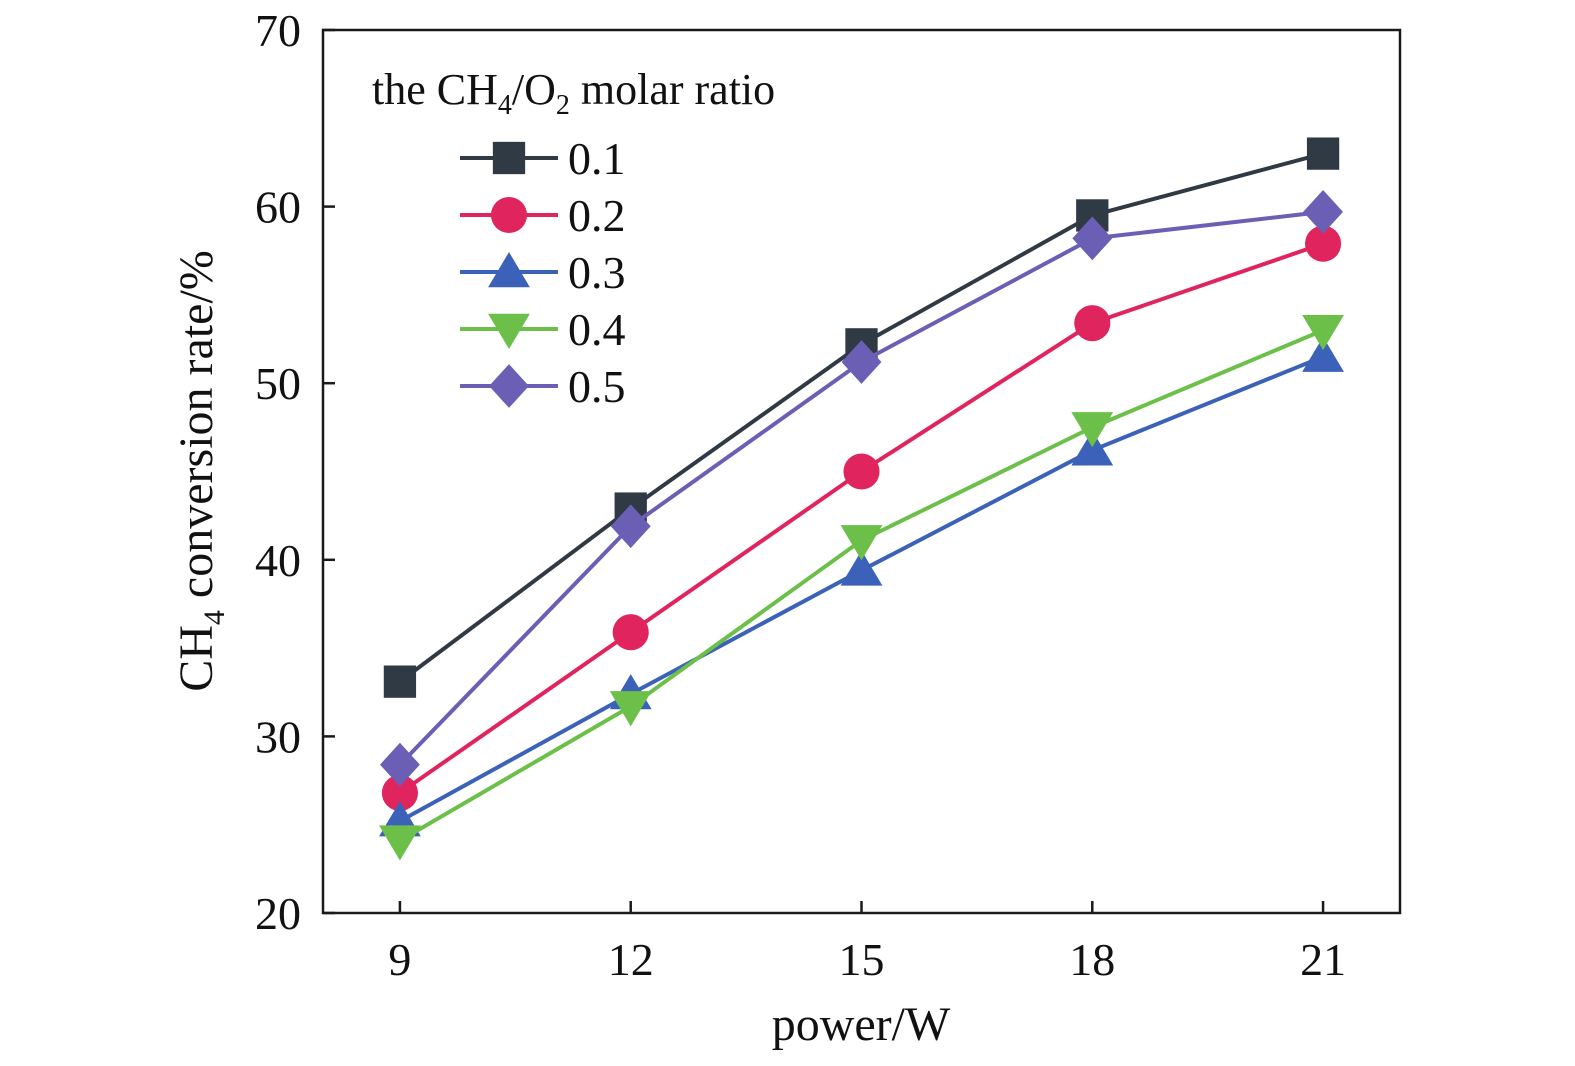 The image size is (1575, 1066). What do you see at coordinates (543, 215) in the screenshot?
I see `legend-item: 0.2` at bounding box center [543, 215].